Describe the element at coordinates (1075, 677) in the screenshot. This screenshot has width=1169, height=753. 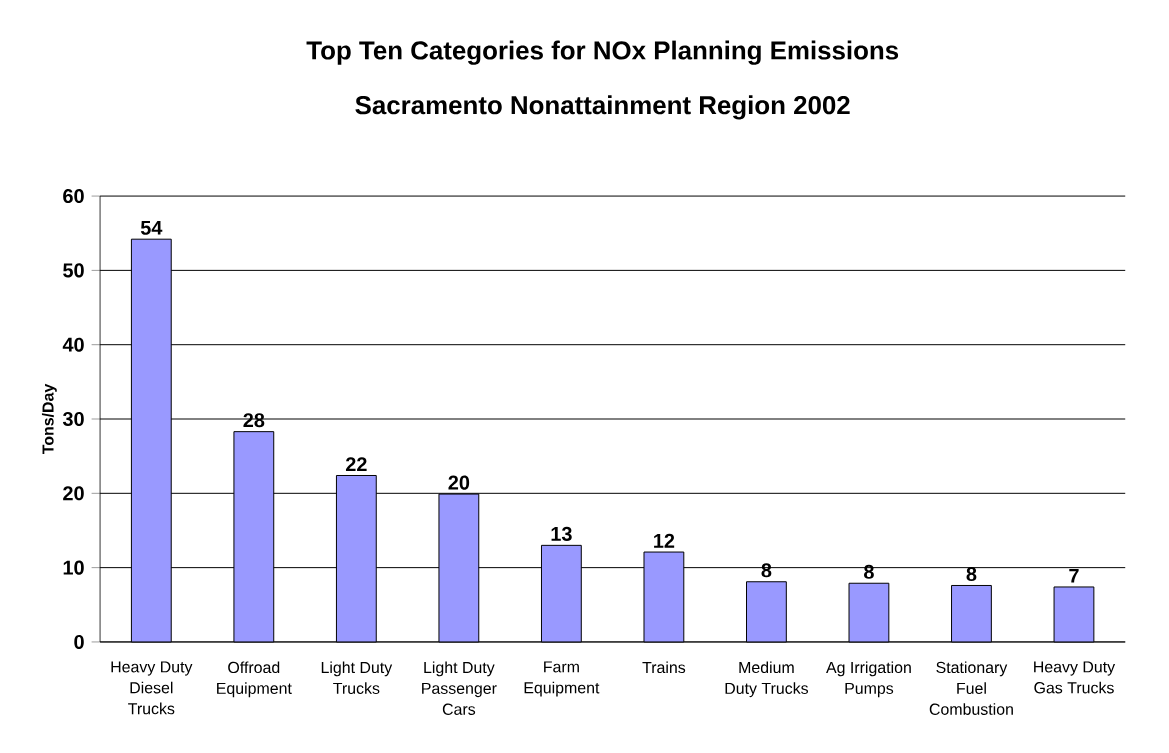
I see `x-tick-label: Heavy Duty Gas Trucks` at that location.